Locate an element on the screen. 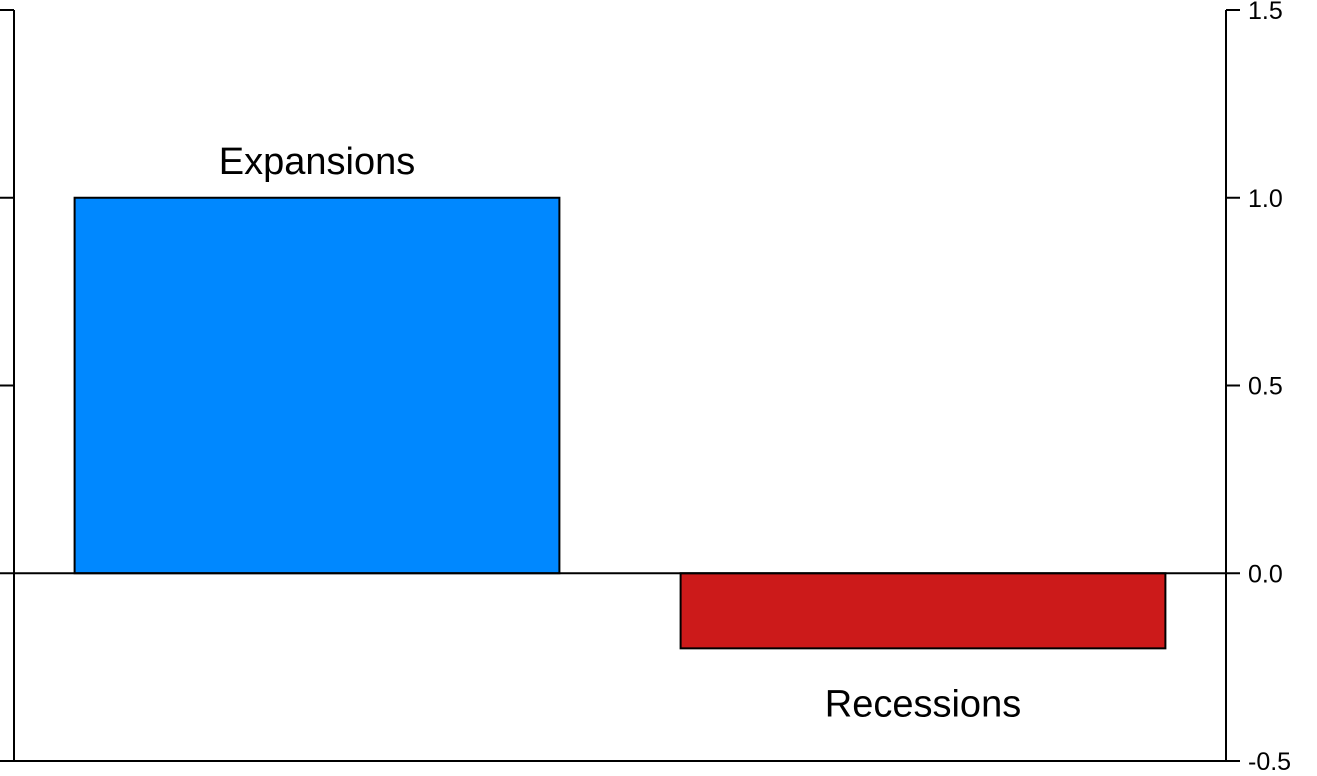  bar-label-expansions: Expansions is located at coordinates (317, 162).